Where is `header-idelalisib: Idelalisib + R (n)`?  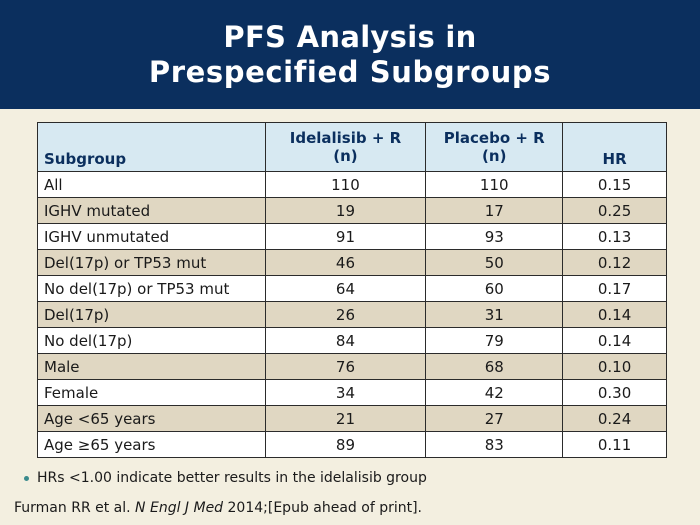 header-idelalisib: Idelalisib + R (n) is located at coordinates (345, 147).